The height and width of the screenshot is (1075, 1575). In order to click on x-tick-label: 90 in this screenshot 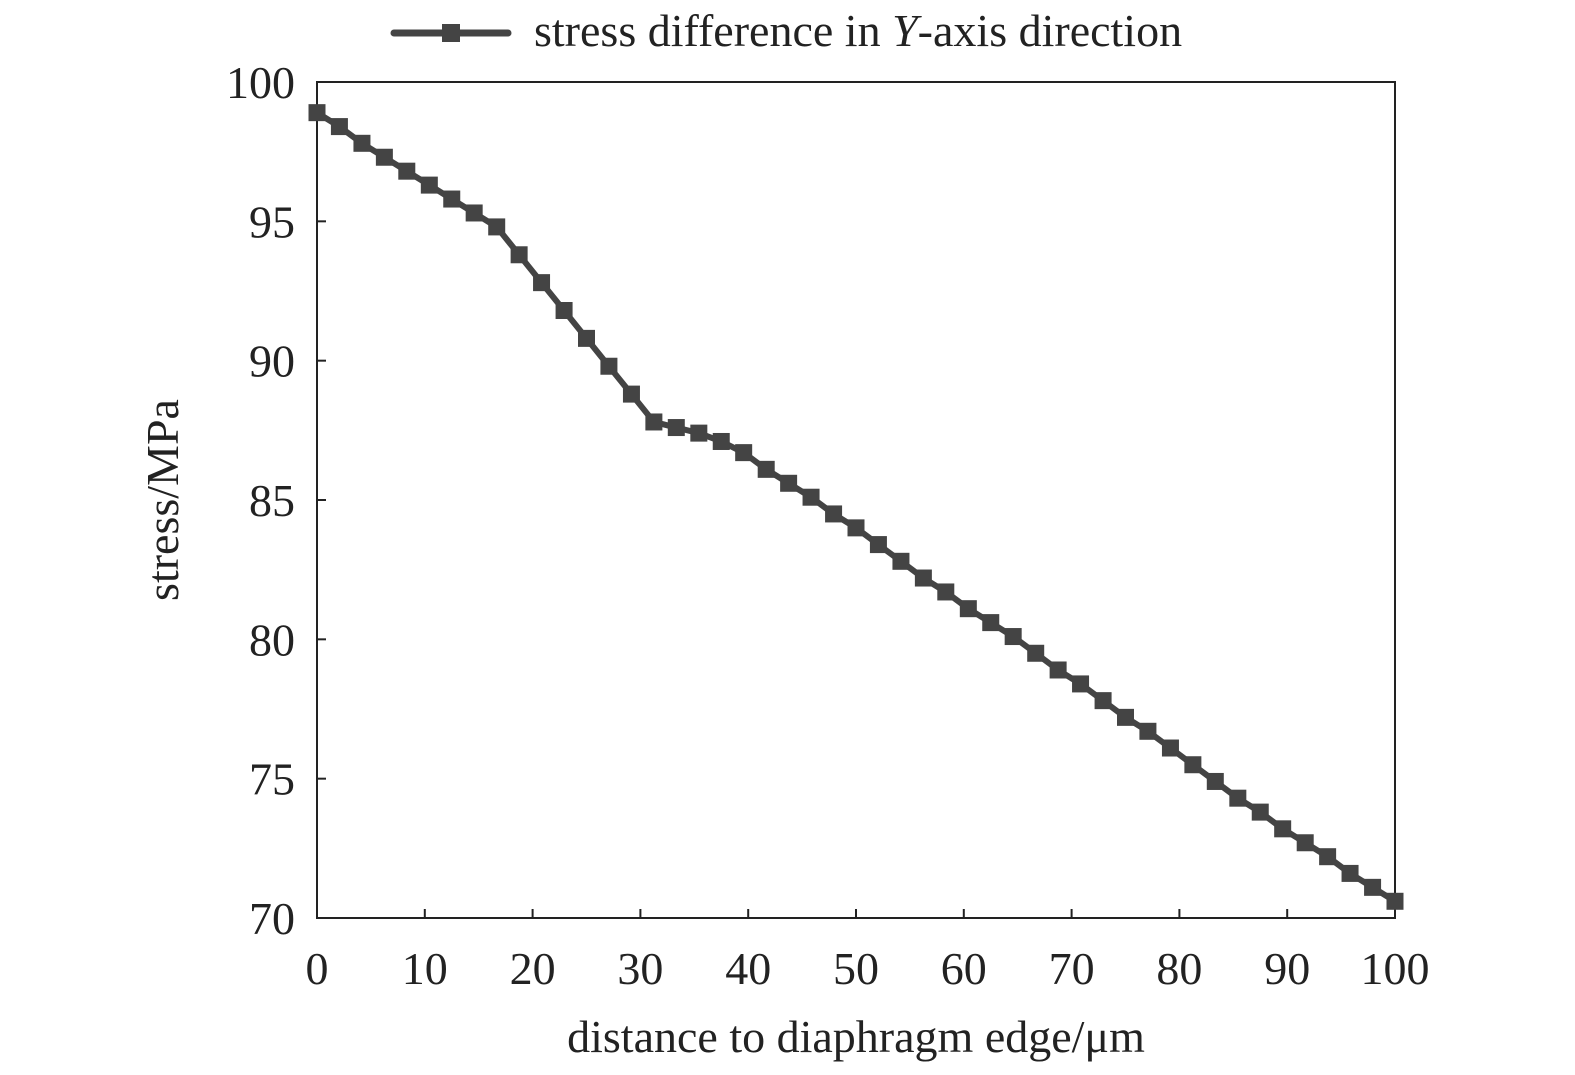, I will do `click(1287, 968)`.